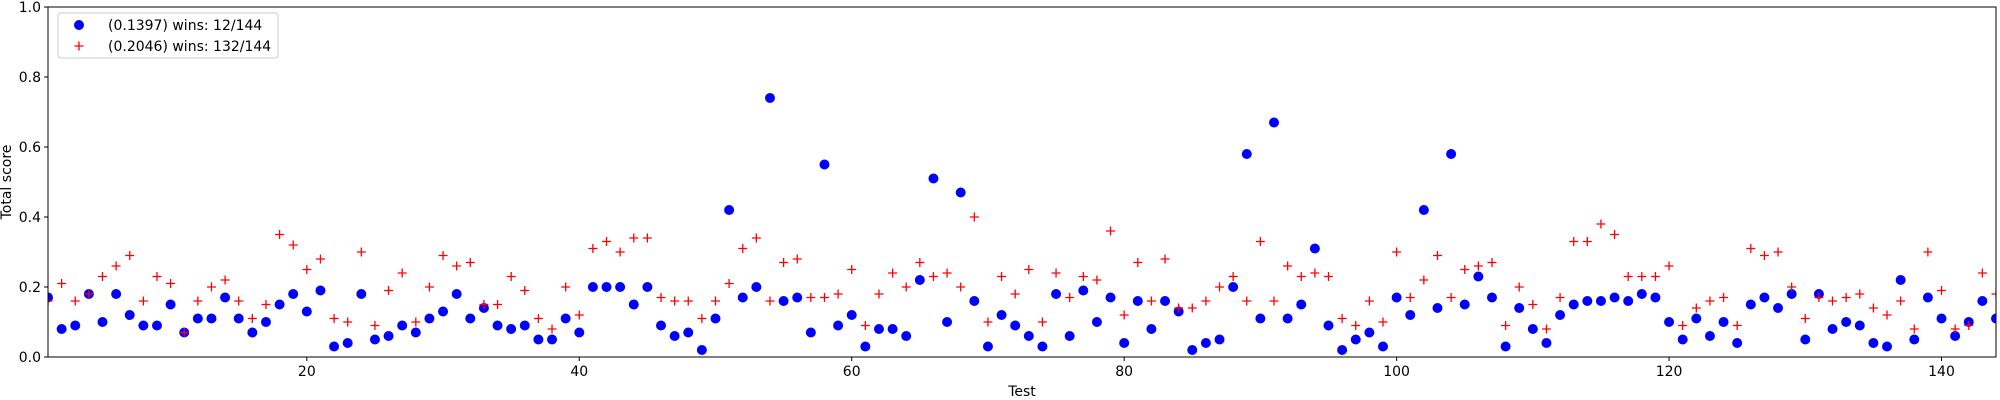 This screenshot has height=400, width=2000. I want to click on x-tick-label: 40, so click(579, 372).